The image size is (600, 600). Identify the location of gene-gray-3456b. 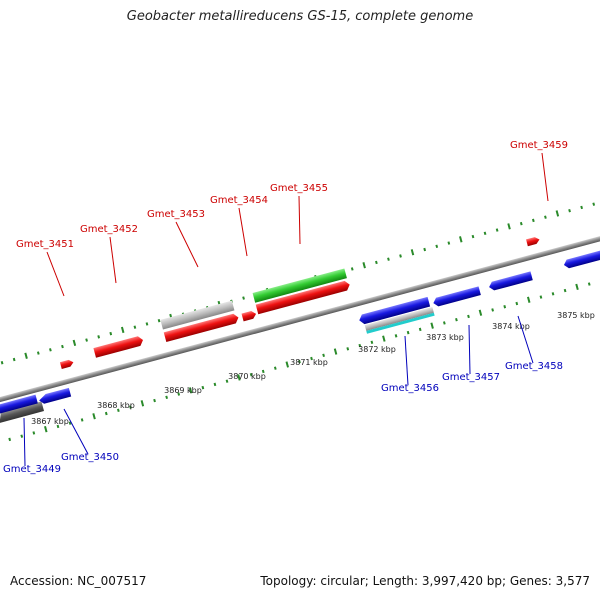
(399, 318).